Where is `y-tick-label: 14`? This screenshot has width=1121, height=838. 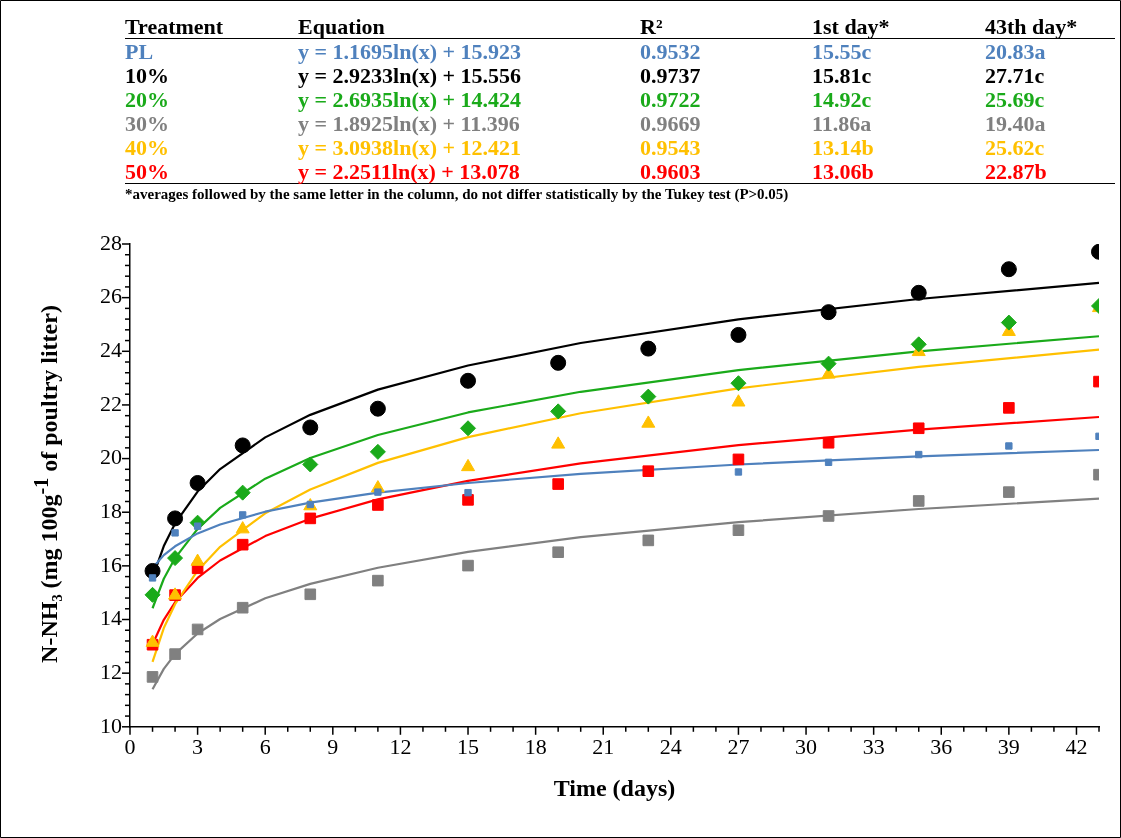 y-tick-label: 14 is located at coordinates (111, 618).